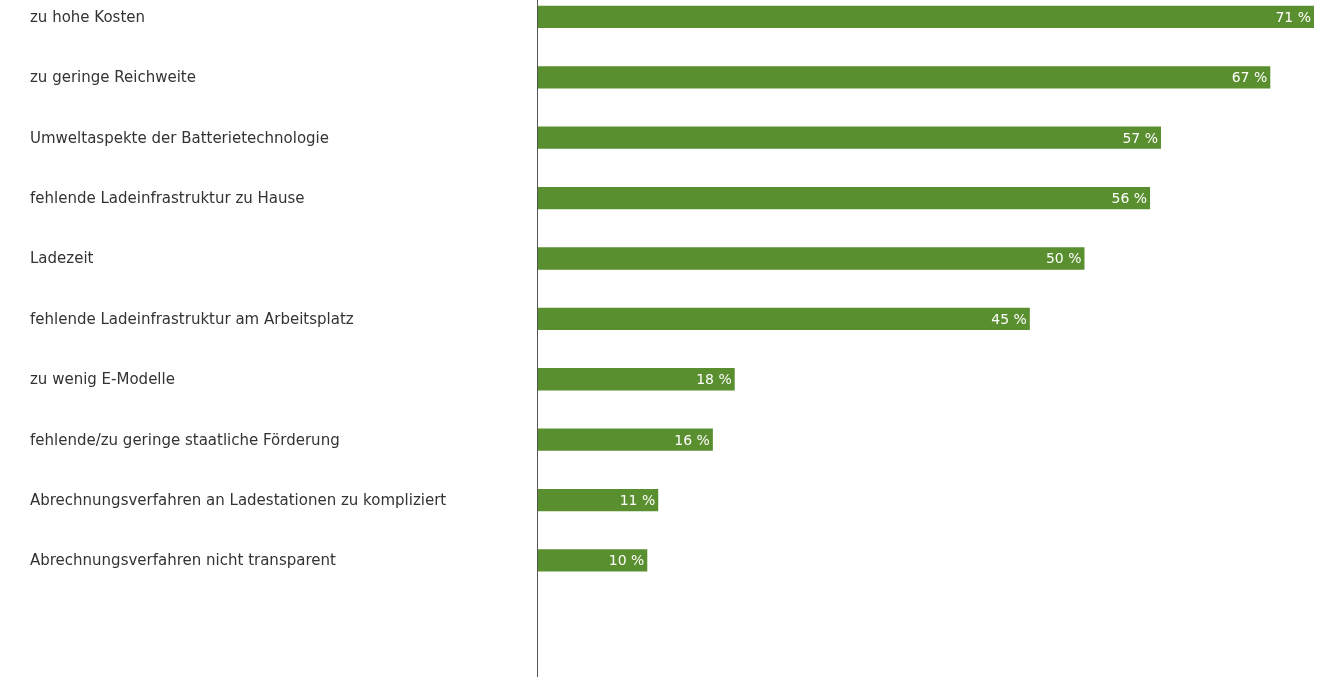  I want to click on y-tick-label: zu hohe Kosten, so click(88, 17).